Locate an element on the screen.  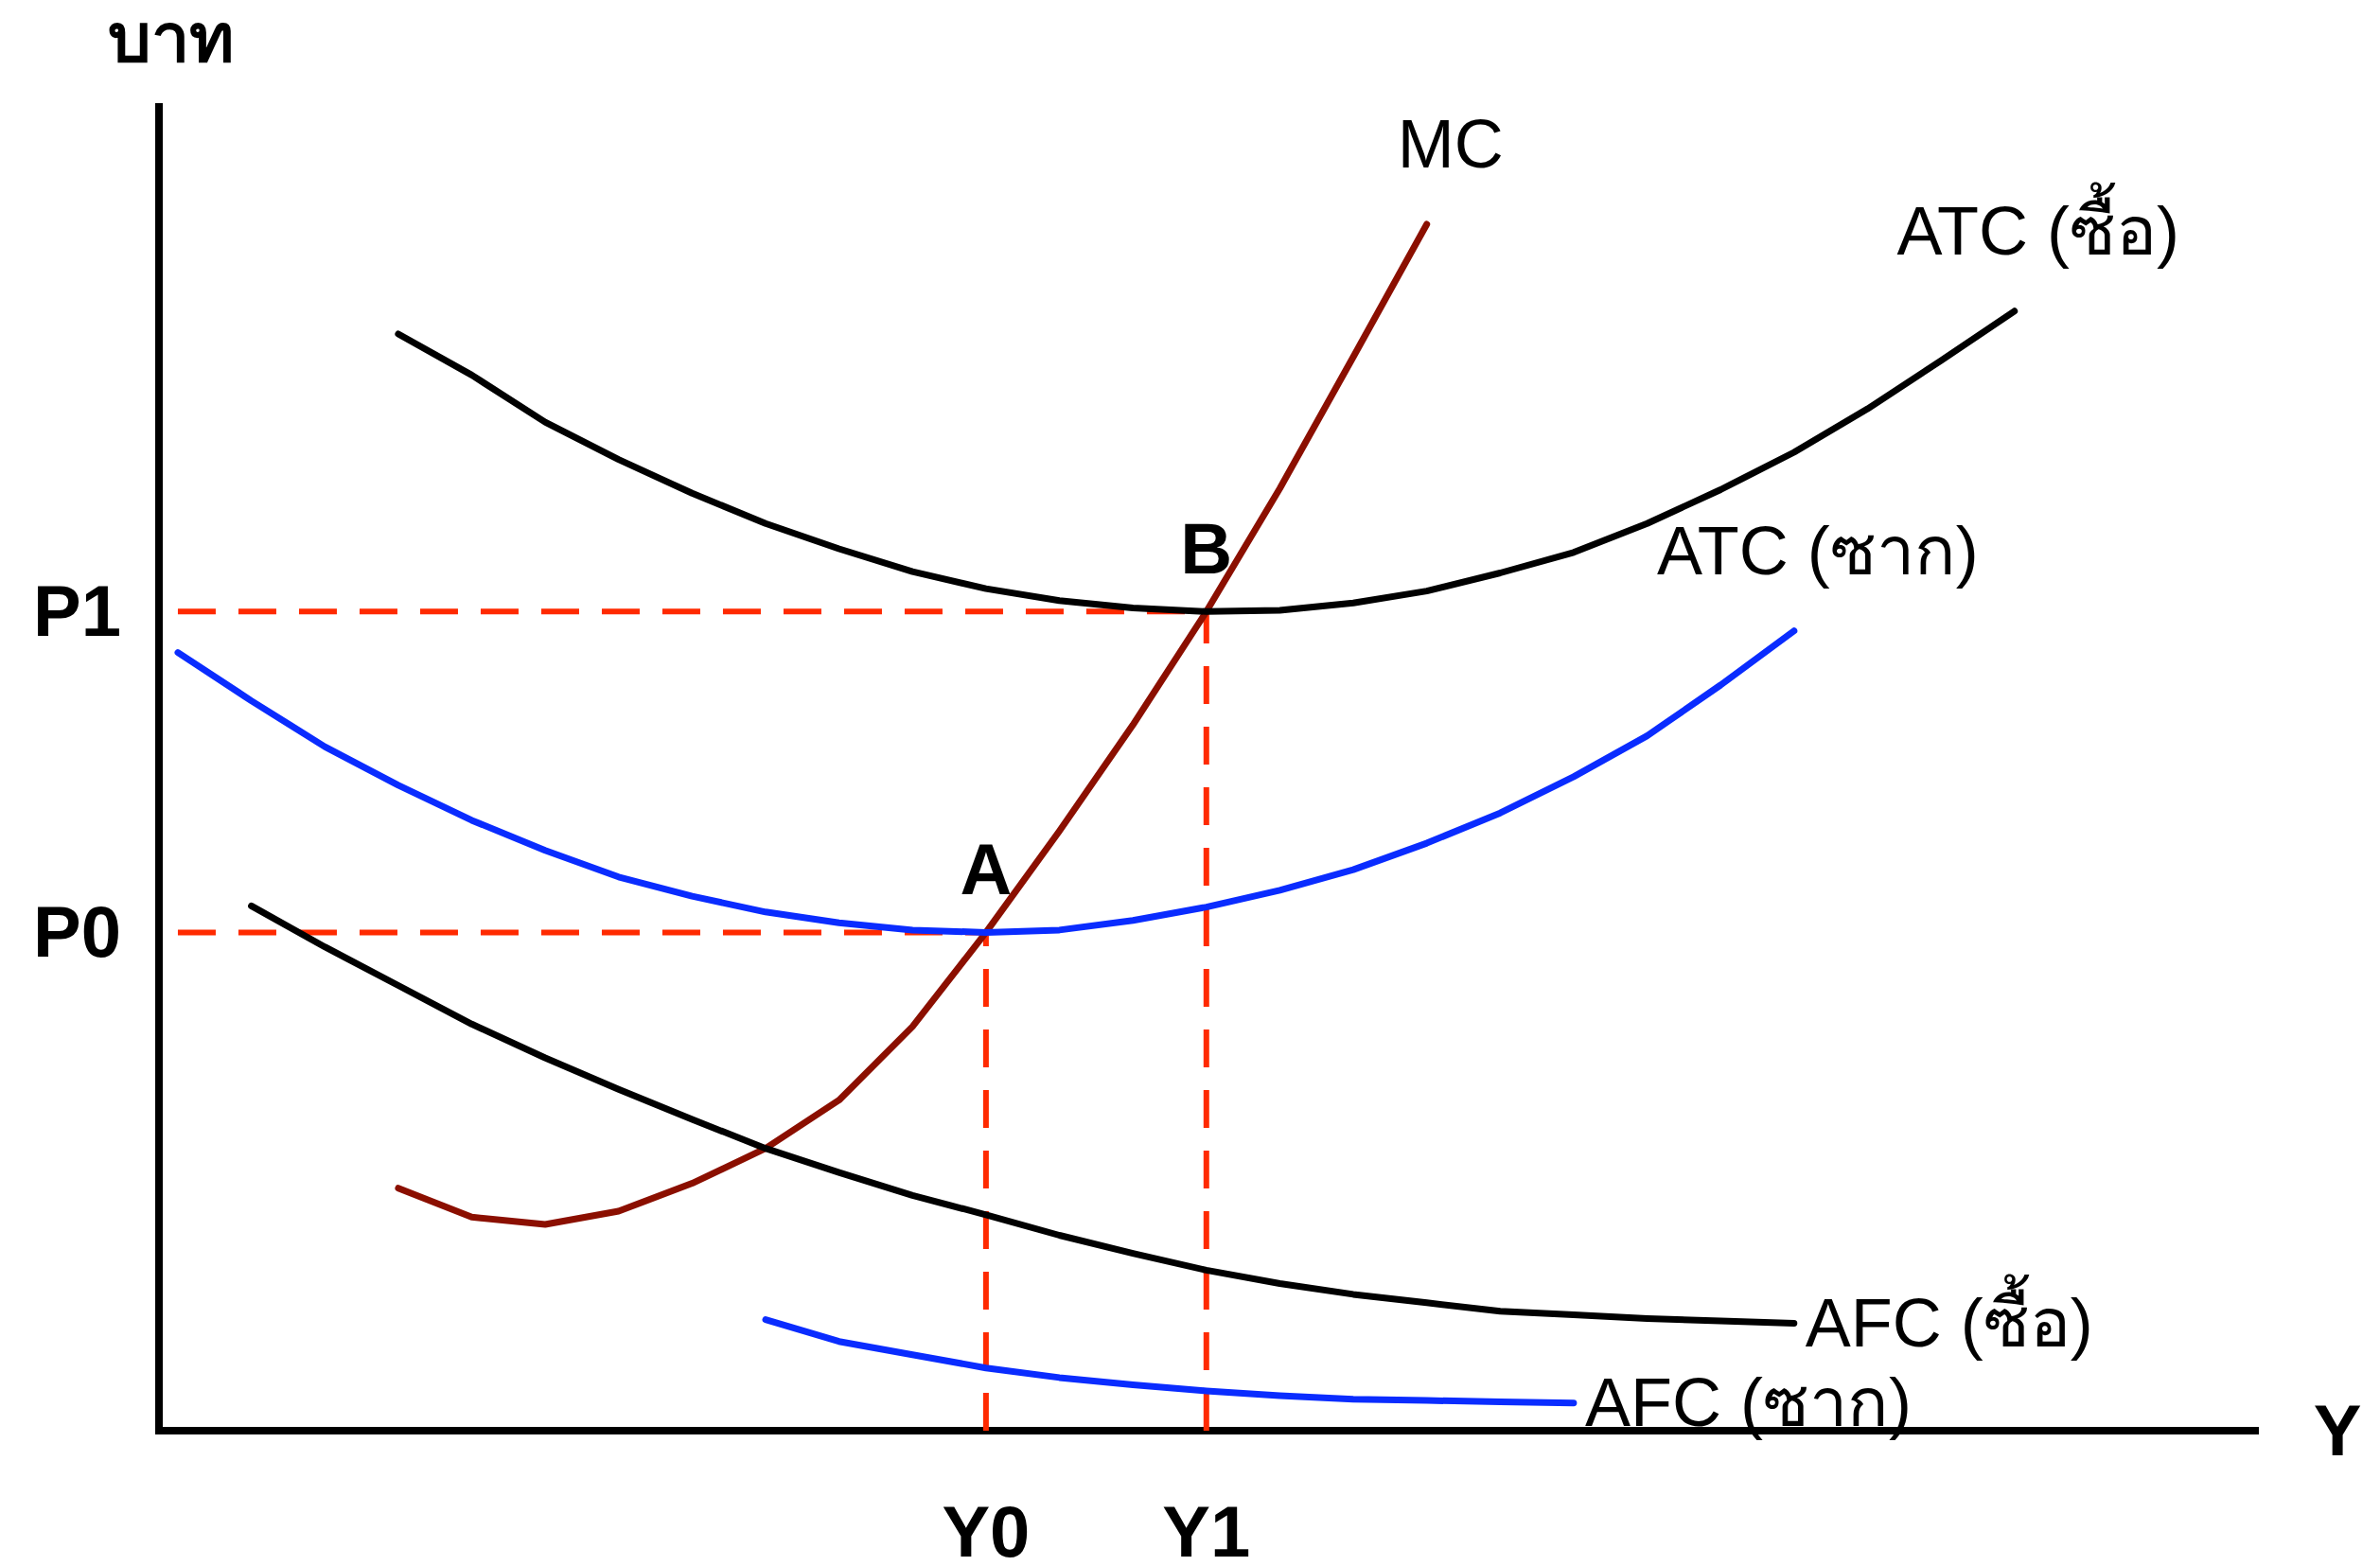
x-tick-label: Y0 is located at coordinates (986, 1528).